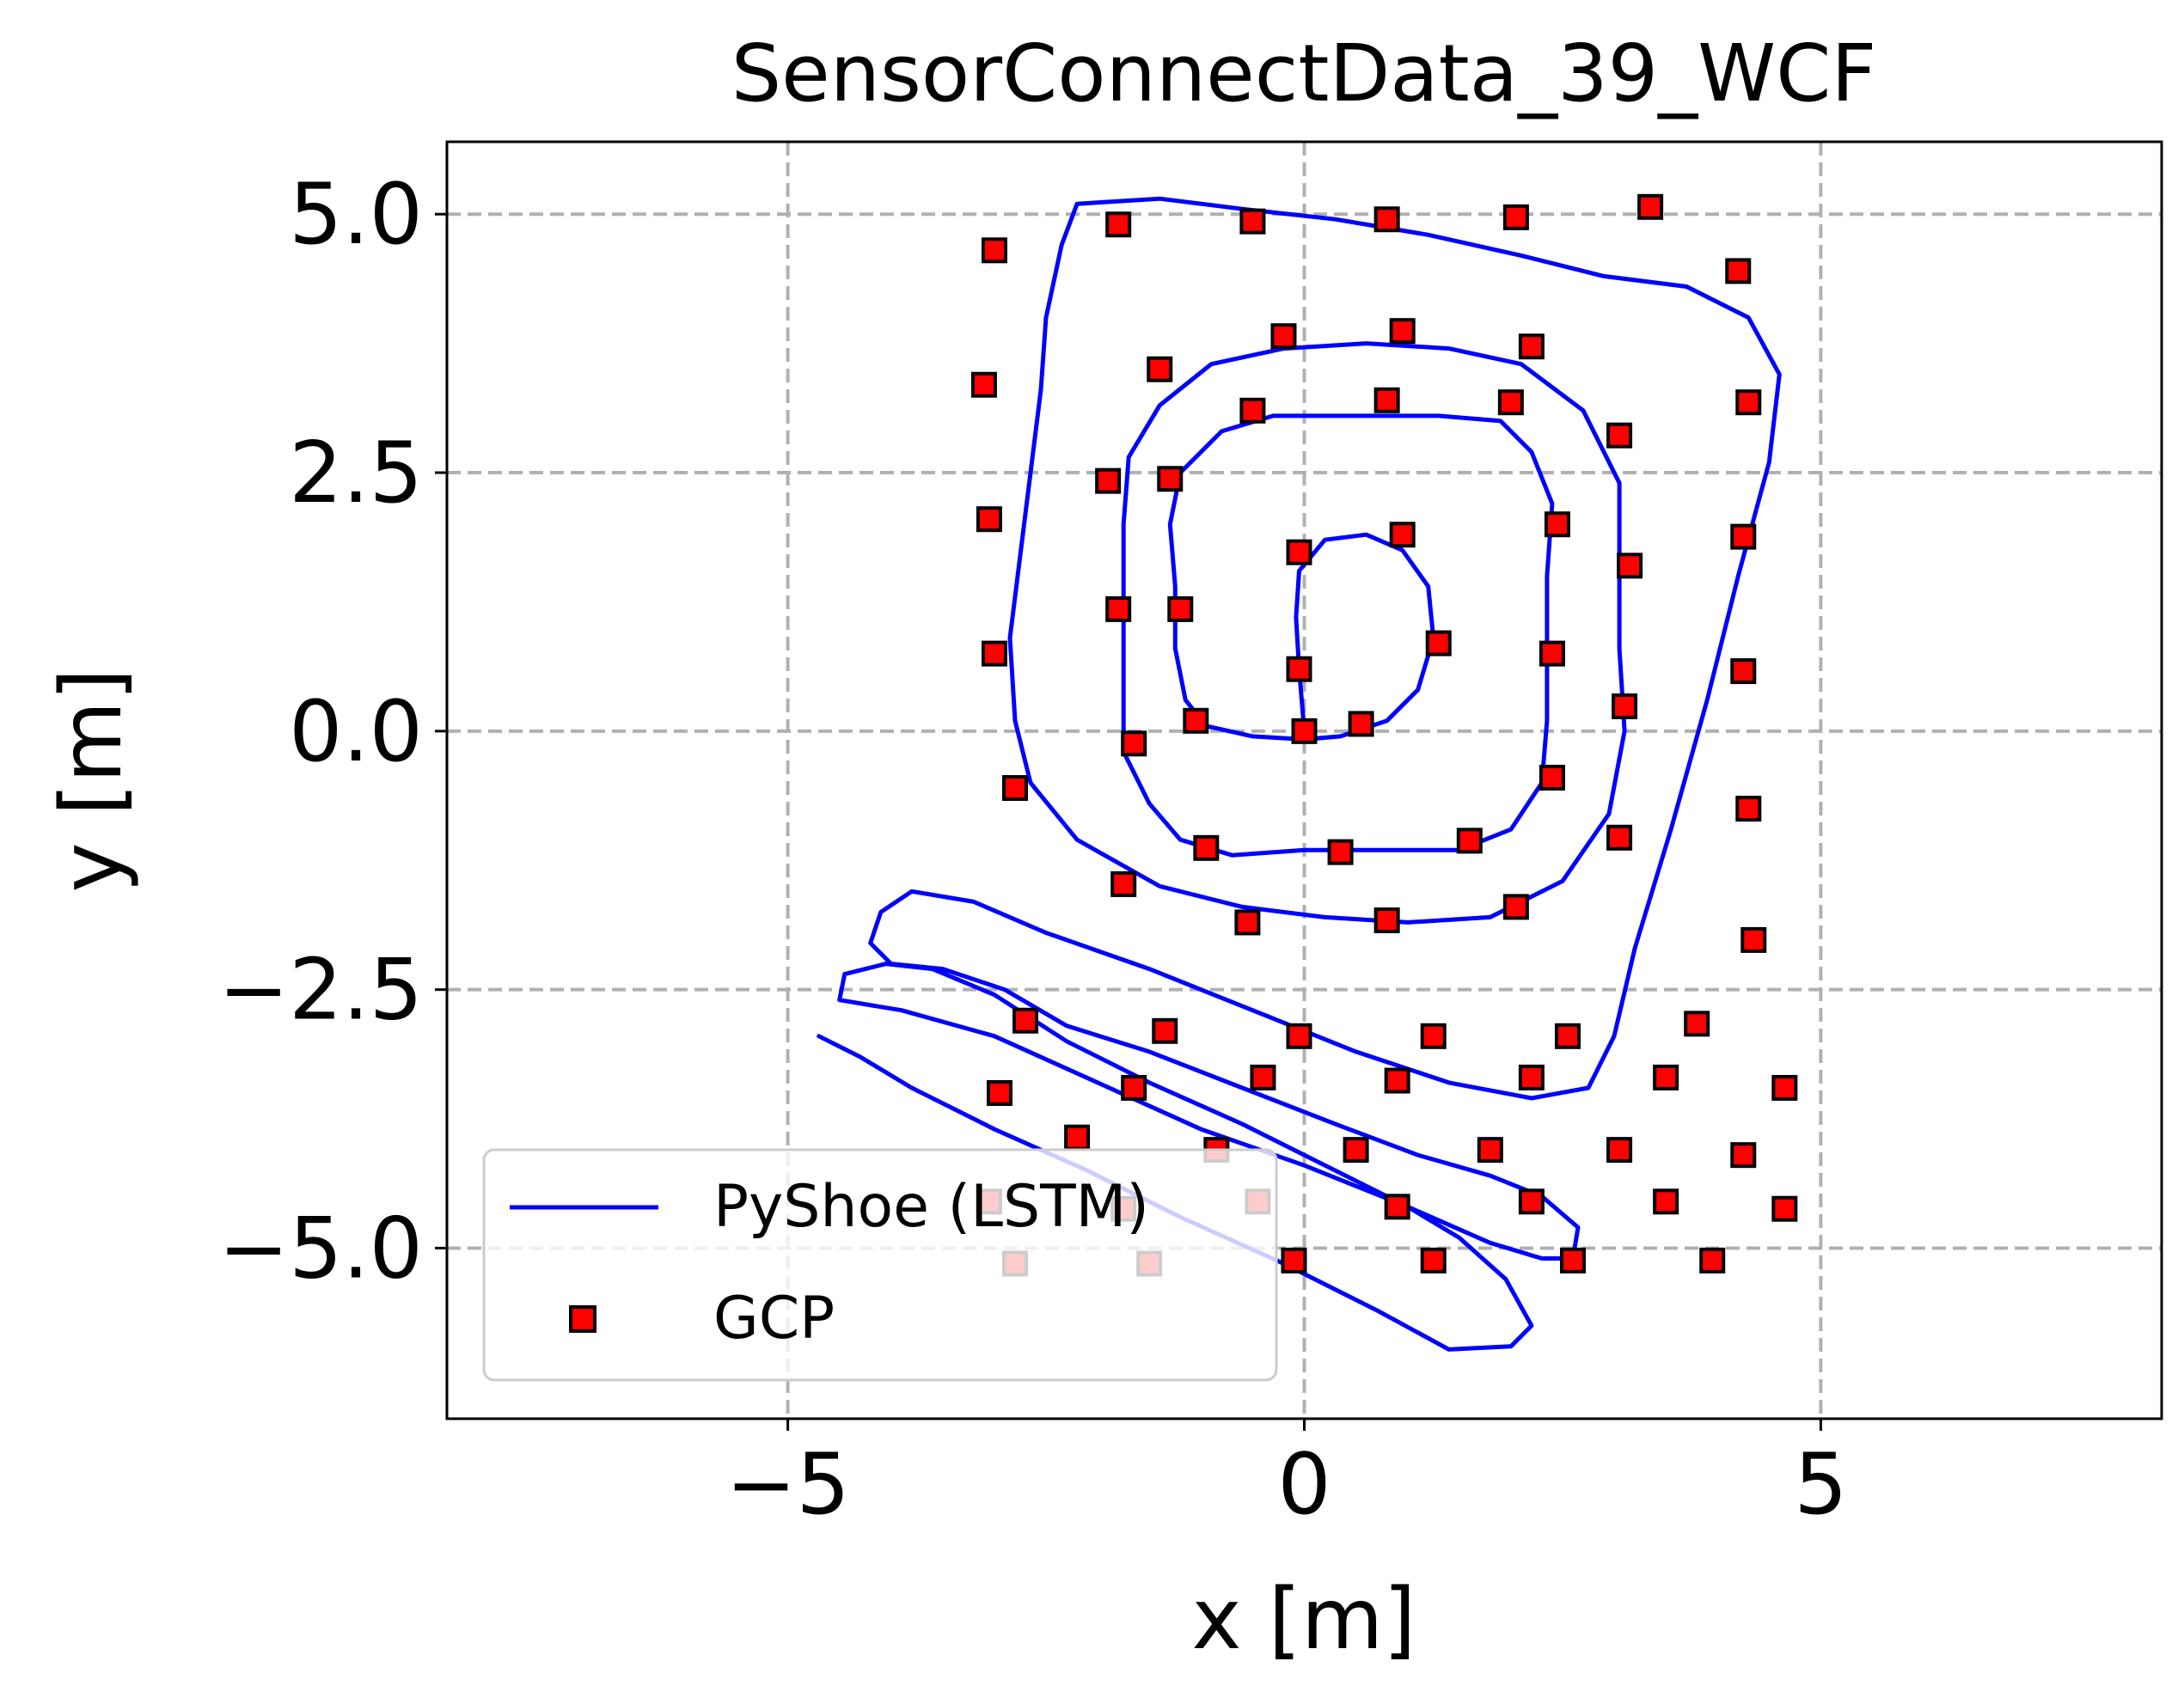  Describe the element at coordinates (92, 780) in the screenshot. I see `y-axis-label: y [m]` at that location.